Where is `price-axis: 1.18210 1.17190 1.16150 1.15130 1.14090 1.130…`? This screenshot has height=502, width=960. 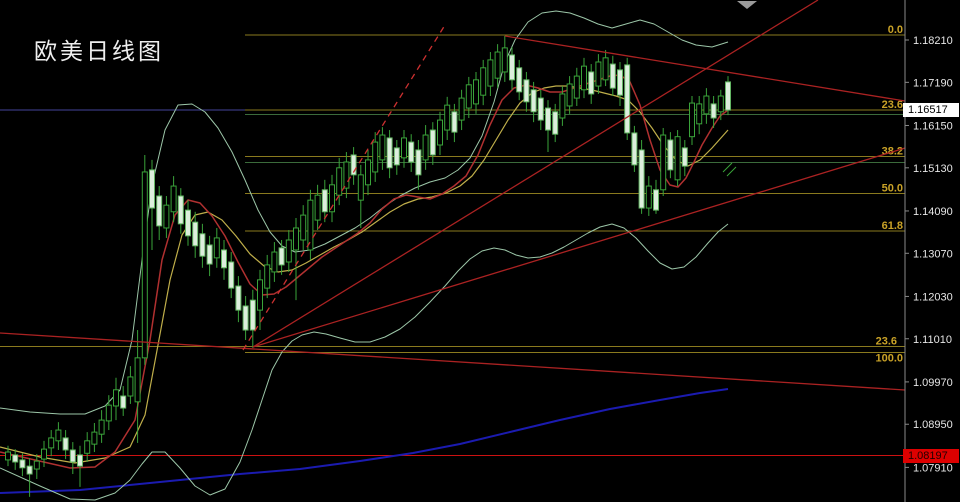 price-axis: 1.18210 1.17190 1.16150 1.15130 1.14090 1.130… is located at coordinates (928, 251).